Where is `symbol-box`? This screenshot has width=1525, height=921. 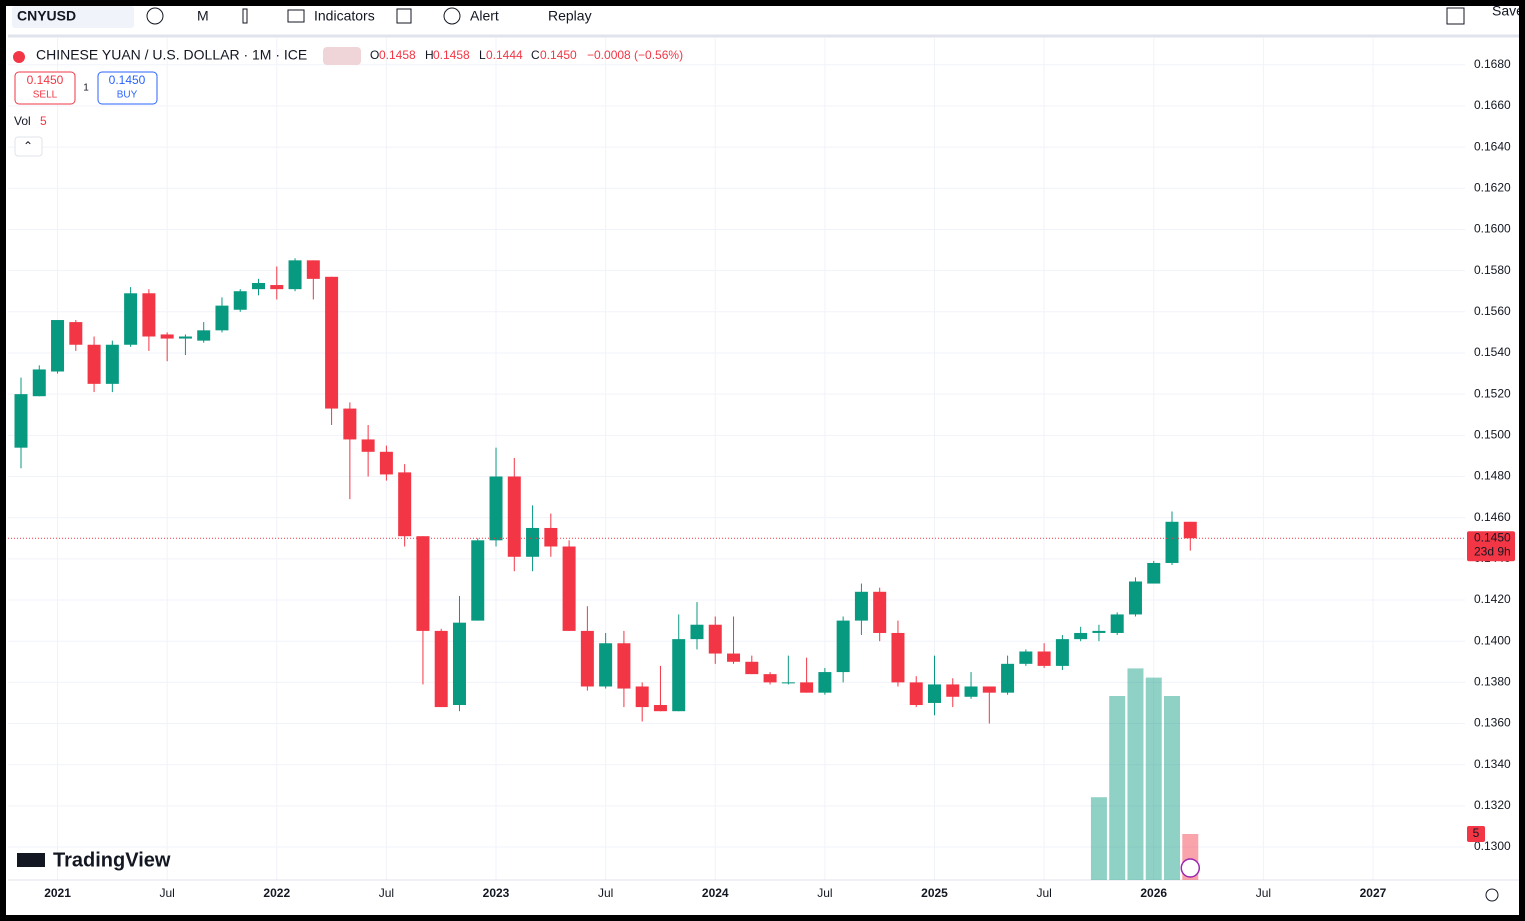
symbol-box is located at coordinates (73, 17).